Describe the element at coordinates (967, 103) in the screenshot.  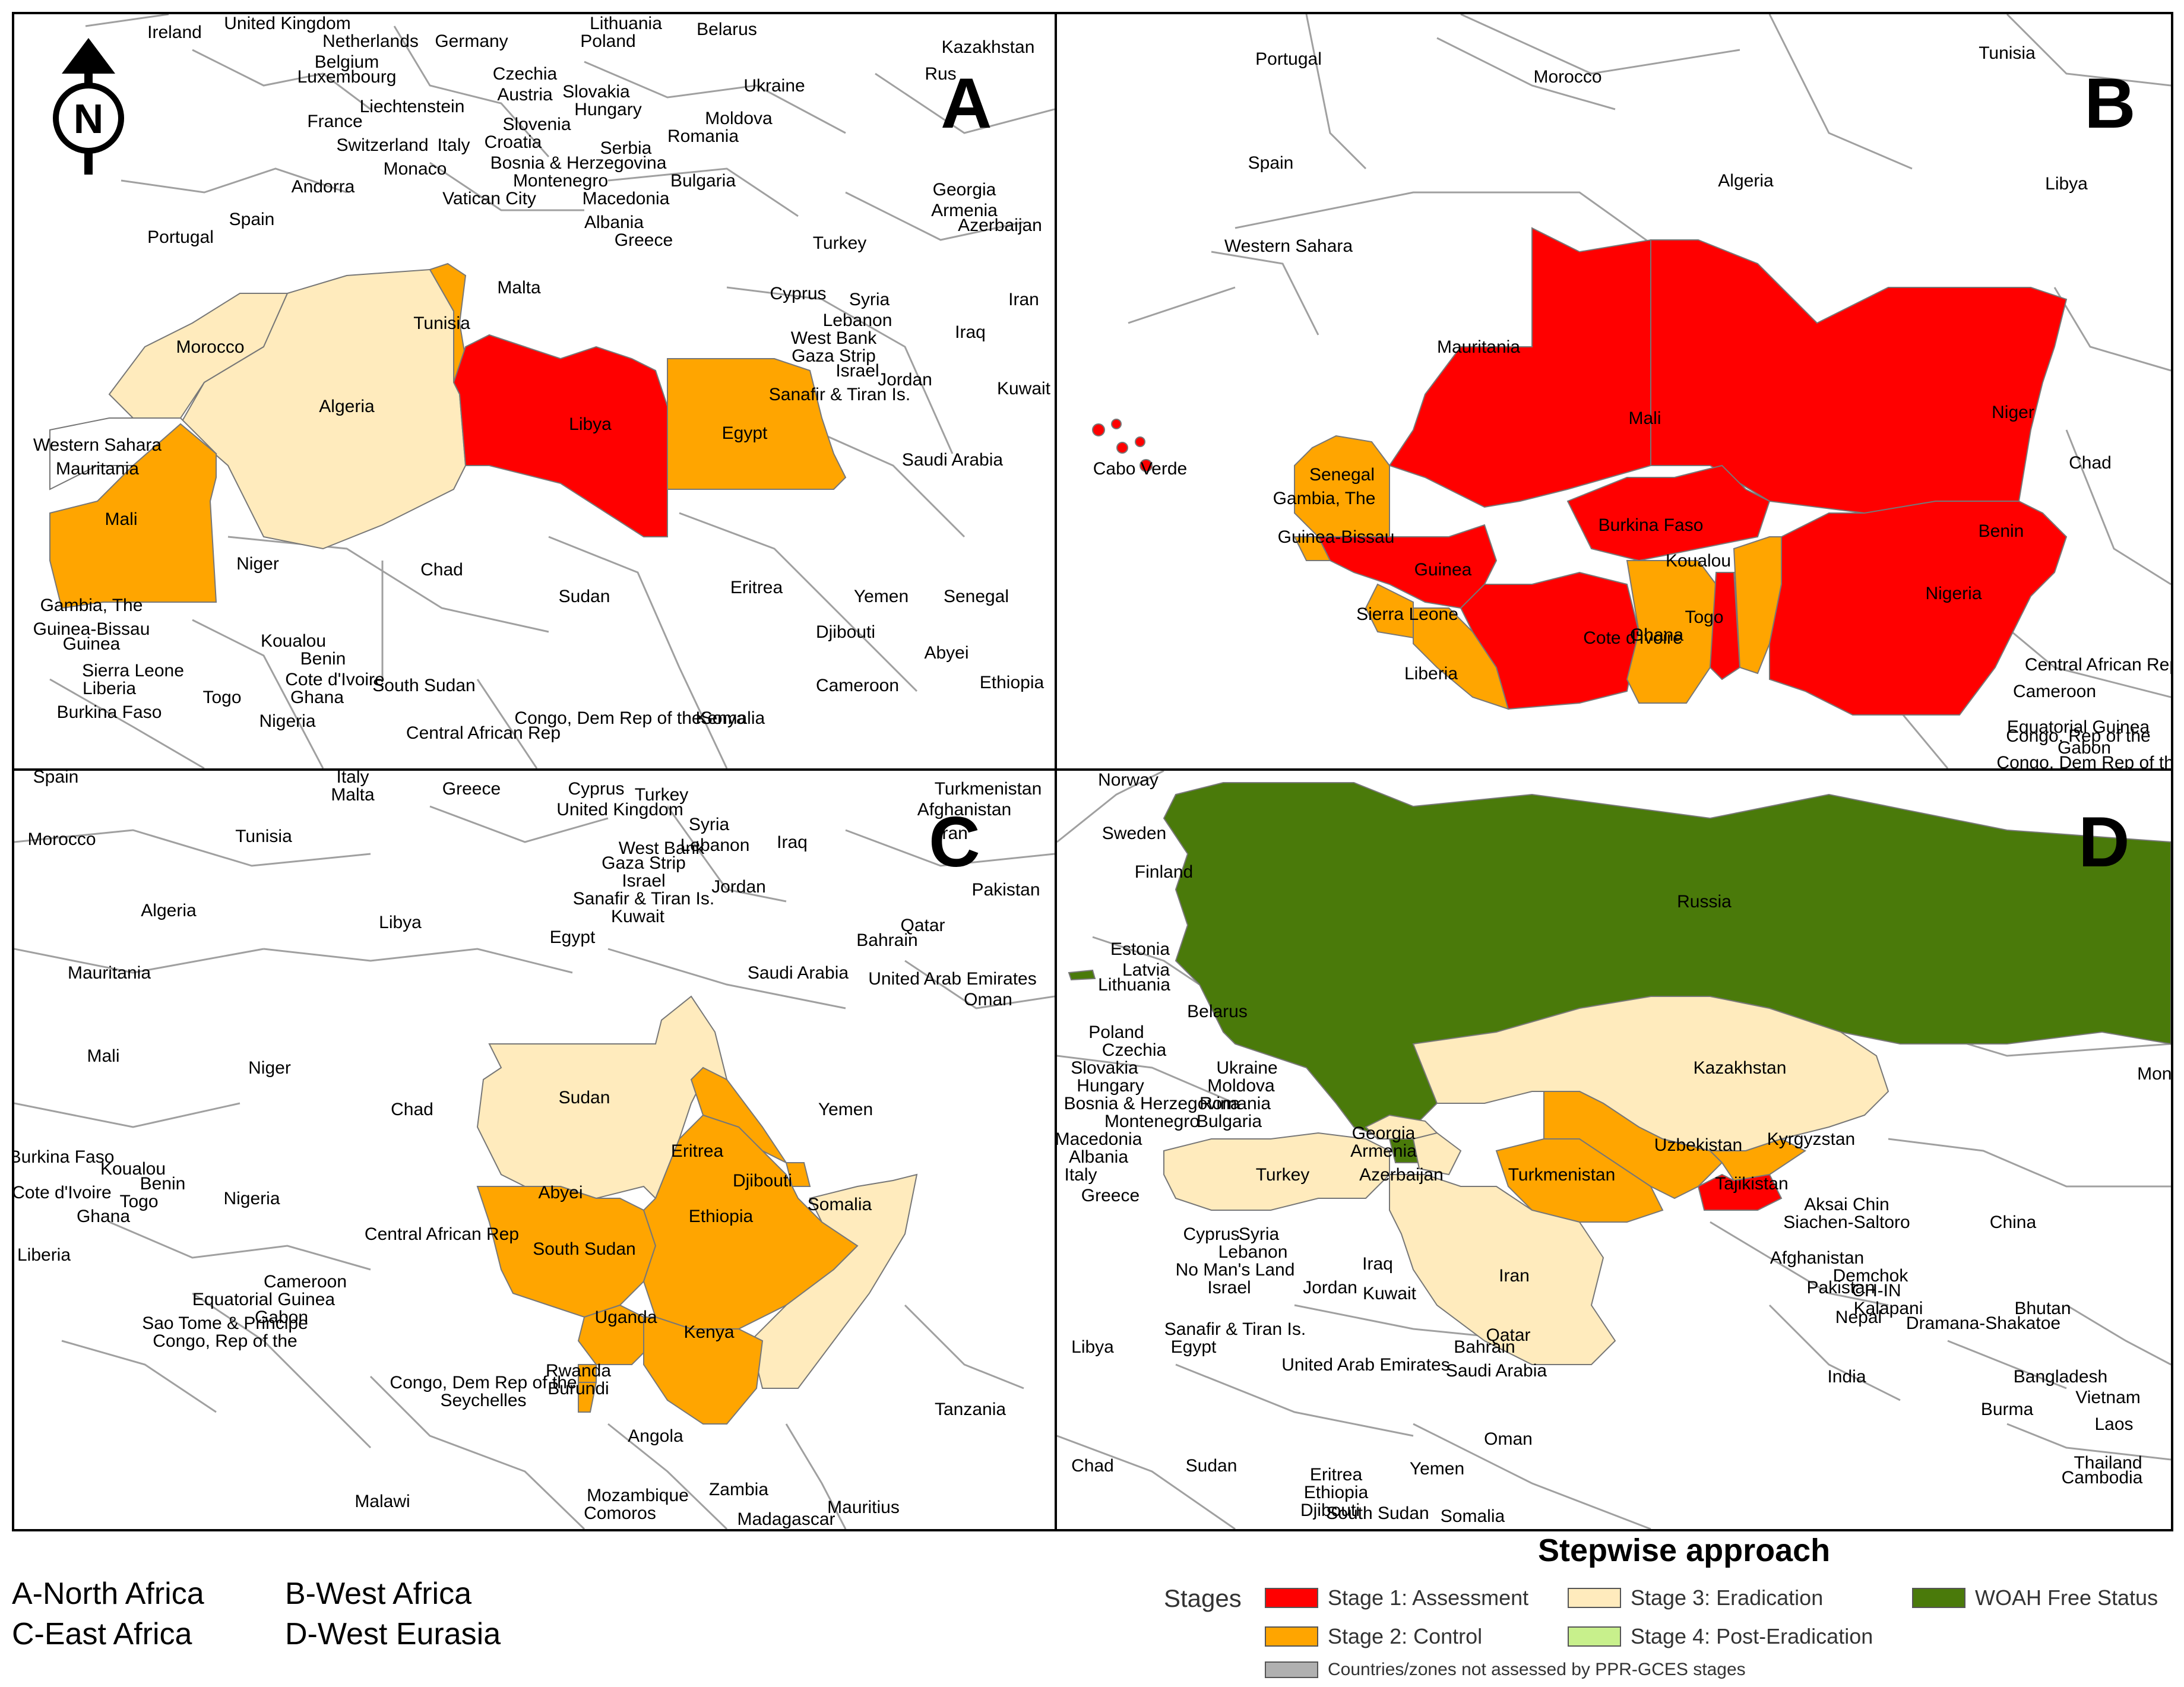
I see `panel-a-letter: A` at that location.